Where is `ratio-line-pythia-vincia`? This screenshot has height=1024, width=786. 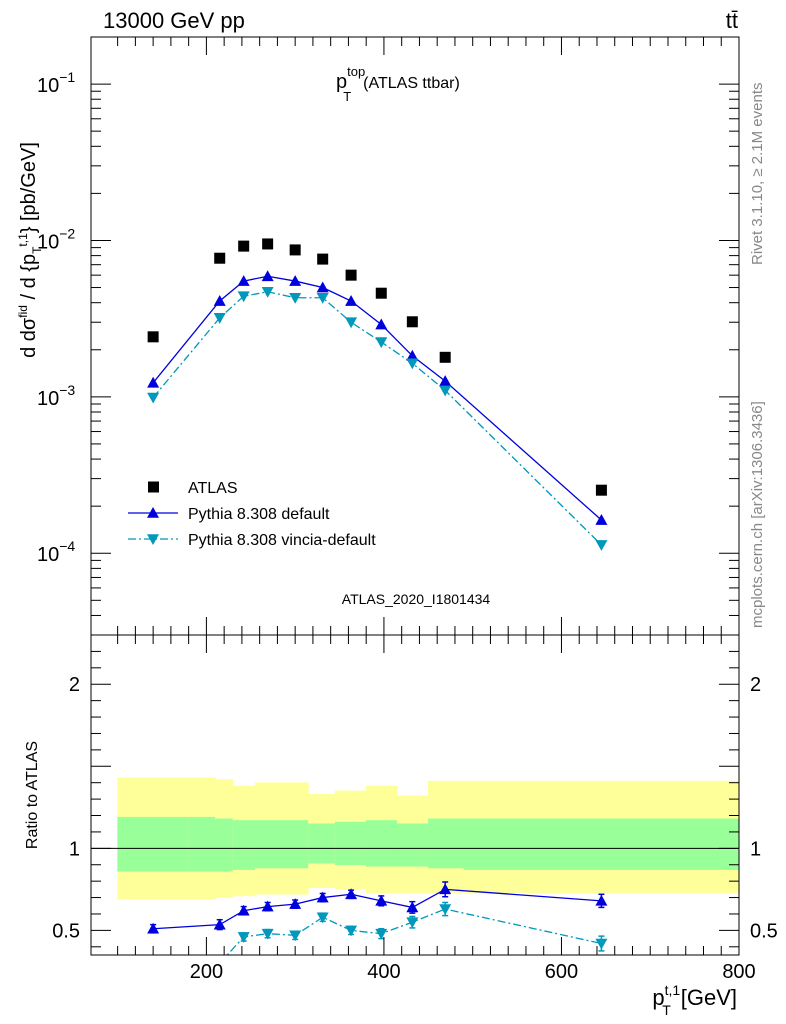 ratio-line-pythia-vincia is located at coordinates (414, 931).